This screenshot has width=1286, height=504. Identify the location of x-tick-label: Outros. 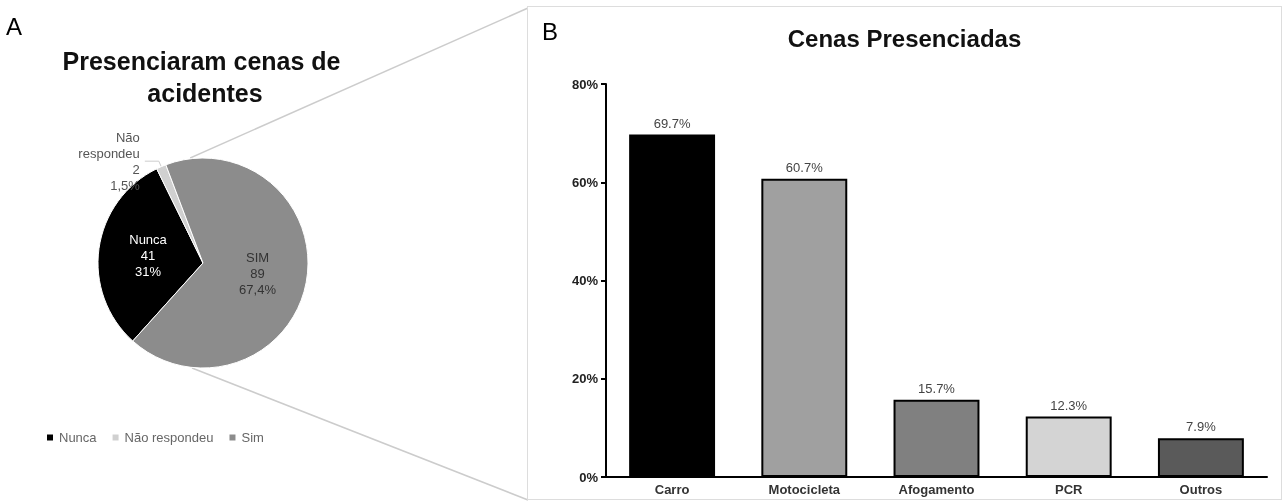
(1201, 489).